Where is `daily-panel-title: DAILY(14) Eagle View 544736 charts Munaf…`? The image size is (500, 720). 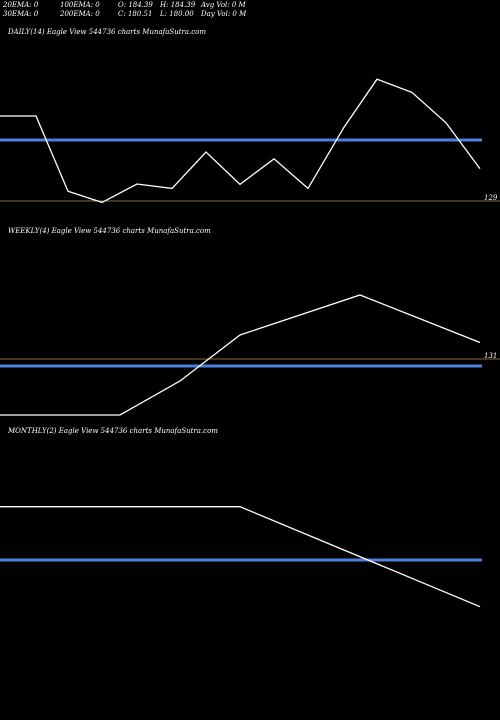
daily-panel-title: DAILY(14) Eagle View 544736 charts Munaf… is located at coordinates (107, 32).